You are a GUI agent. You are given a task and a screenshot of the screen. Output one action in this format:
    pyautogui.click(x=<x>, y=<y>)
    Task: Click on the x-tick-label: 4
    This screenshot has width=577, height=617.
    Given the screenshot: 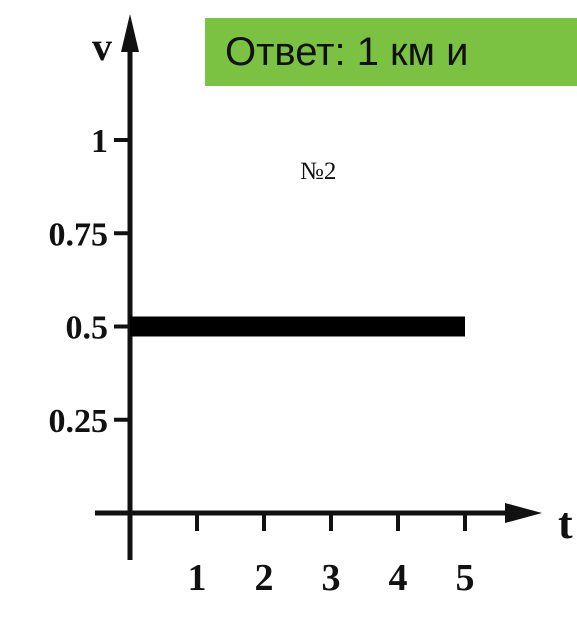 What is the action you would take?
    pyautogui.click(x=398, y=578)
    